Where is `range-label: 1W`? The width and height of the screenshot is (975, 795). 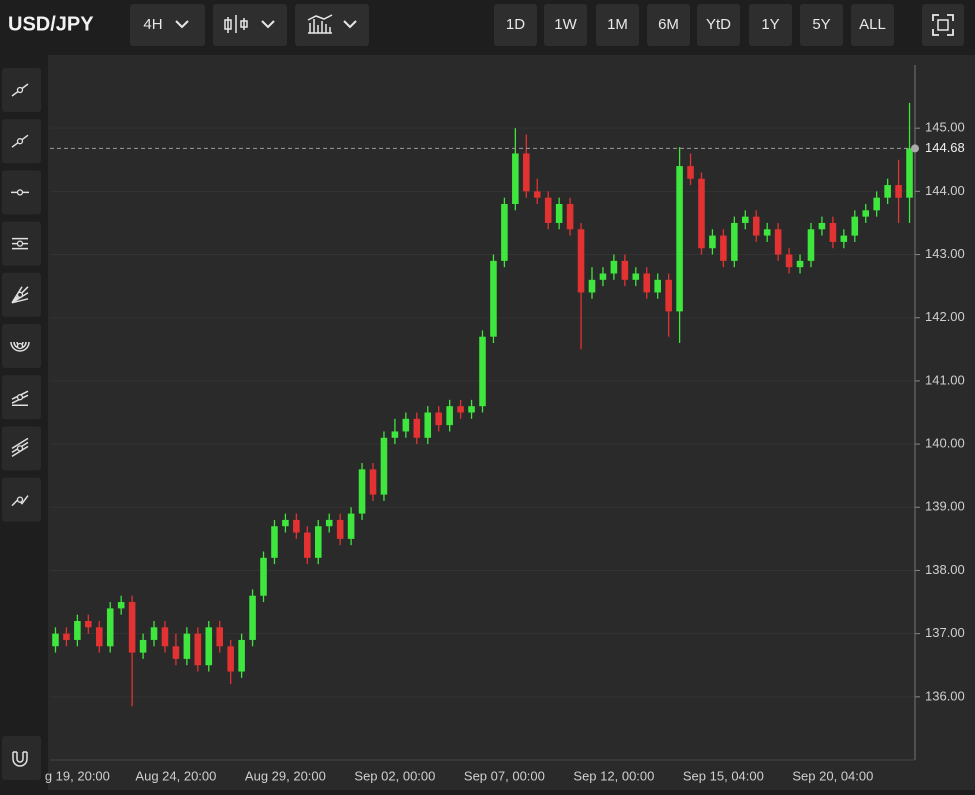 range-label: 1W is located at coordinates (565, 24).